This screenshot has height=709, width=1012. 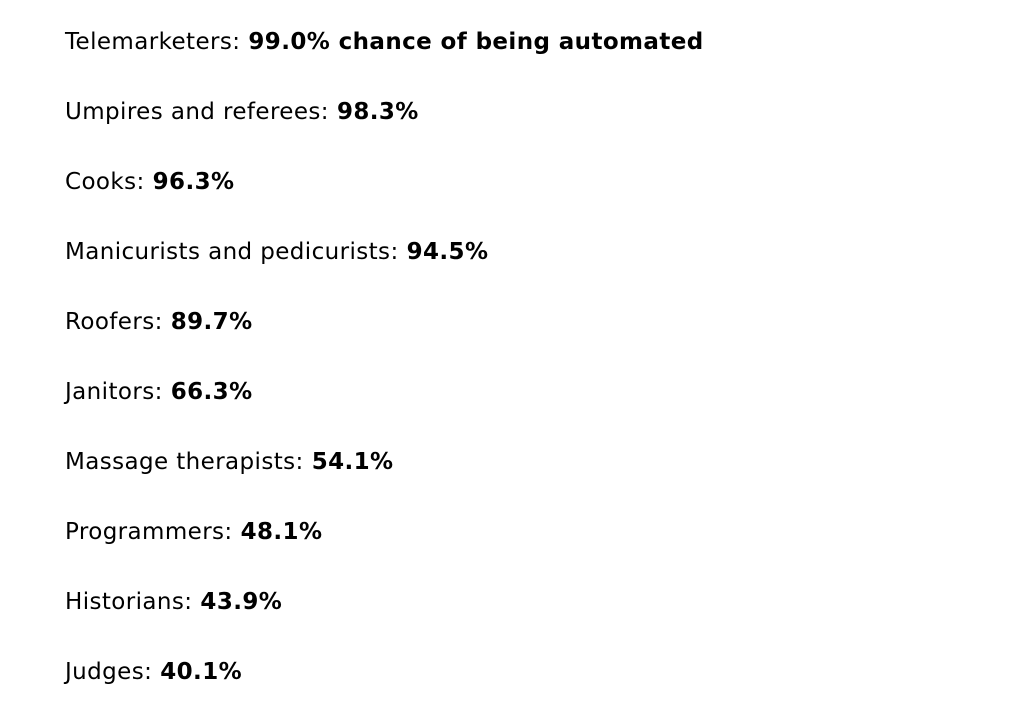 What do you see at coordinates (281, 532) in the screenshot?
I see `automation-percentage: 48.1%` at bounding box center [281, 532].